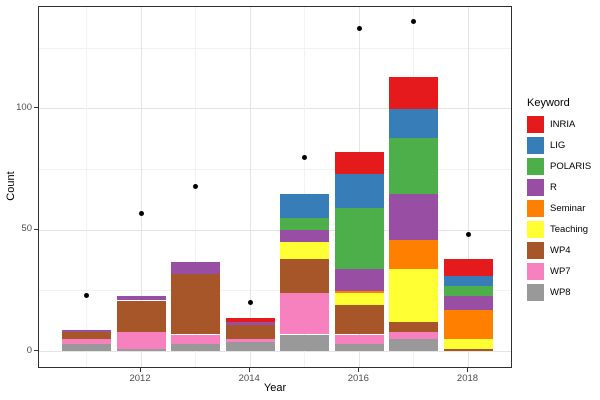 The height and width of the screenshot is (400, 600). Describe the element at coordinates (535, 229) in the screenshot. I see `legend-swatch-teaching-icon` at that location.